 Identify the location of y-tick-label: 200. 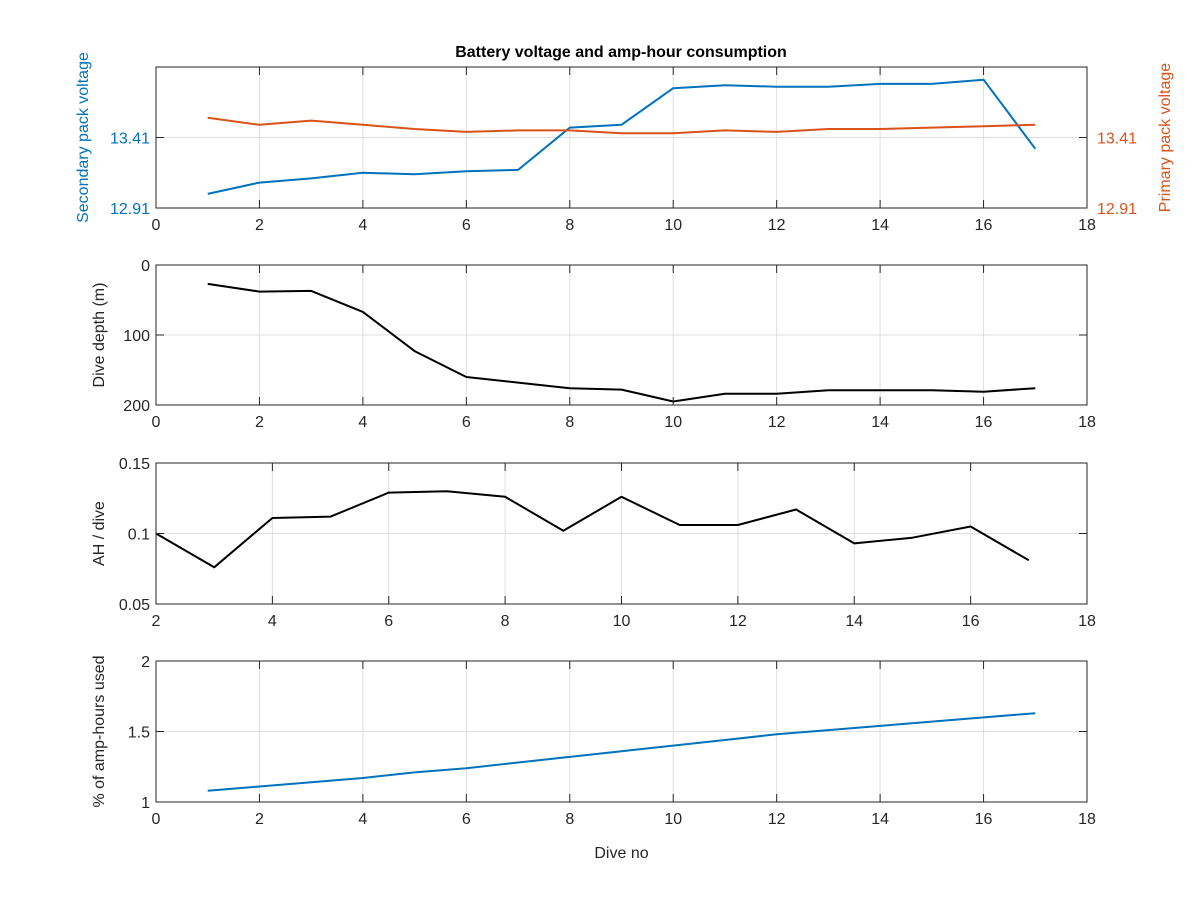
(136, 406).